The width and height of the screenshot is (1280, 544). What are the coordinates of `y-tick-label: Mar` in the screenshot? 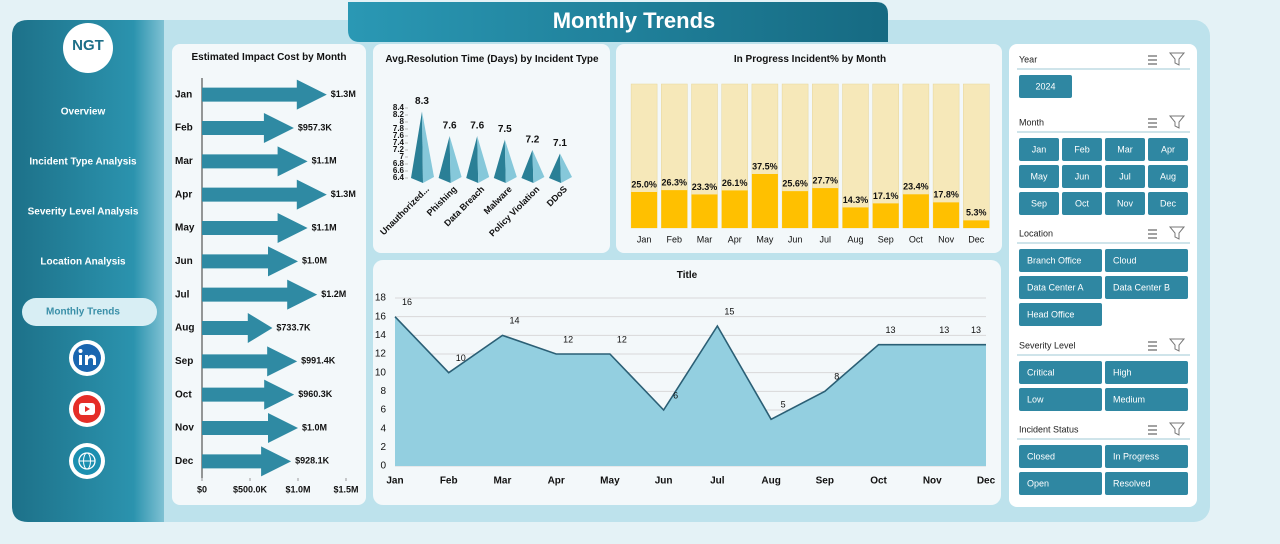 It's located at (184, 161).